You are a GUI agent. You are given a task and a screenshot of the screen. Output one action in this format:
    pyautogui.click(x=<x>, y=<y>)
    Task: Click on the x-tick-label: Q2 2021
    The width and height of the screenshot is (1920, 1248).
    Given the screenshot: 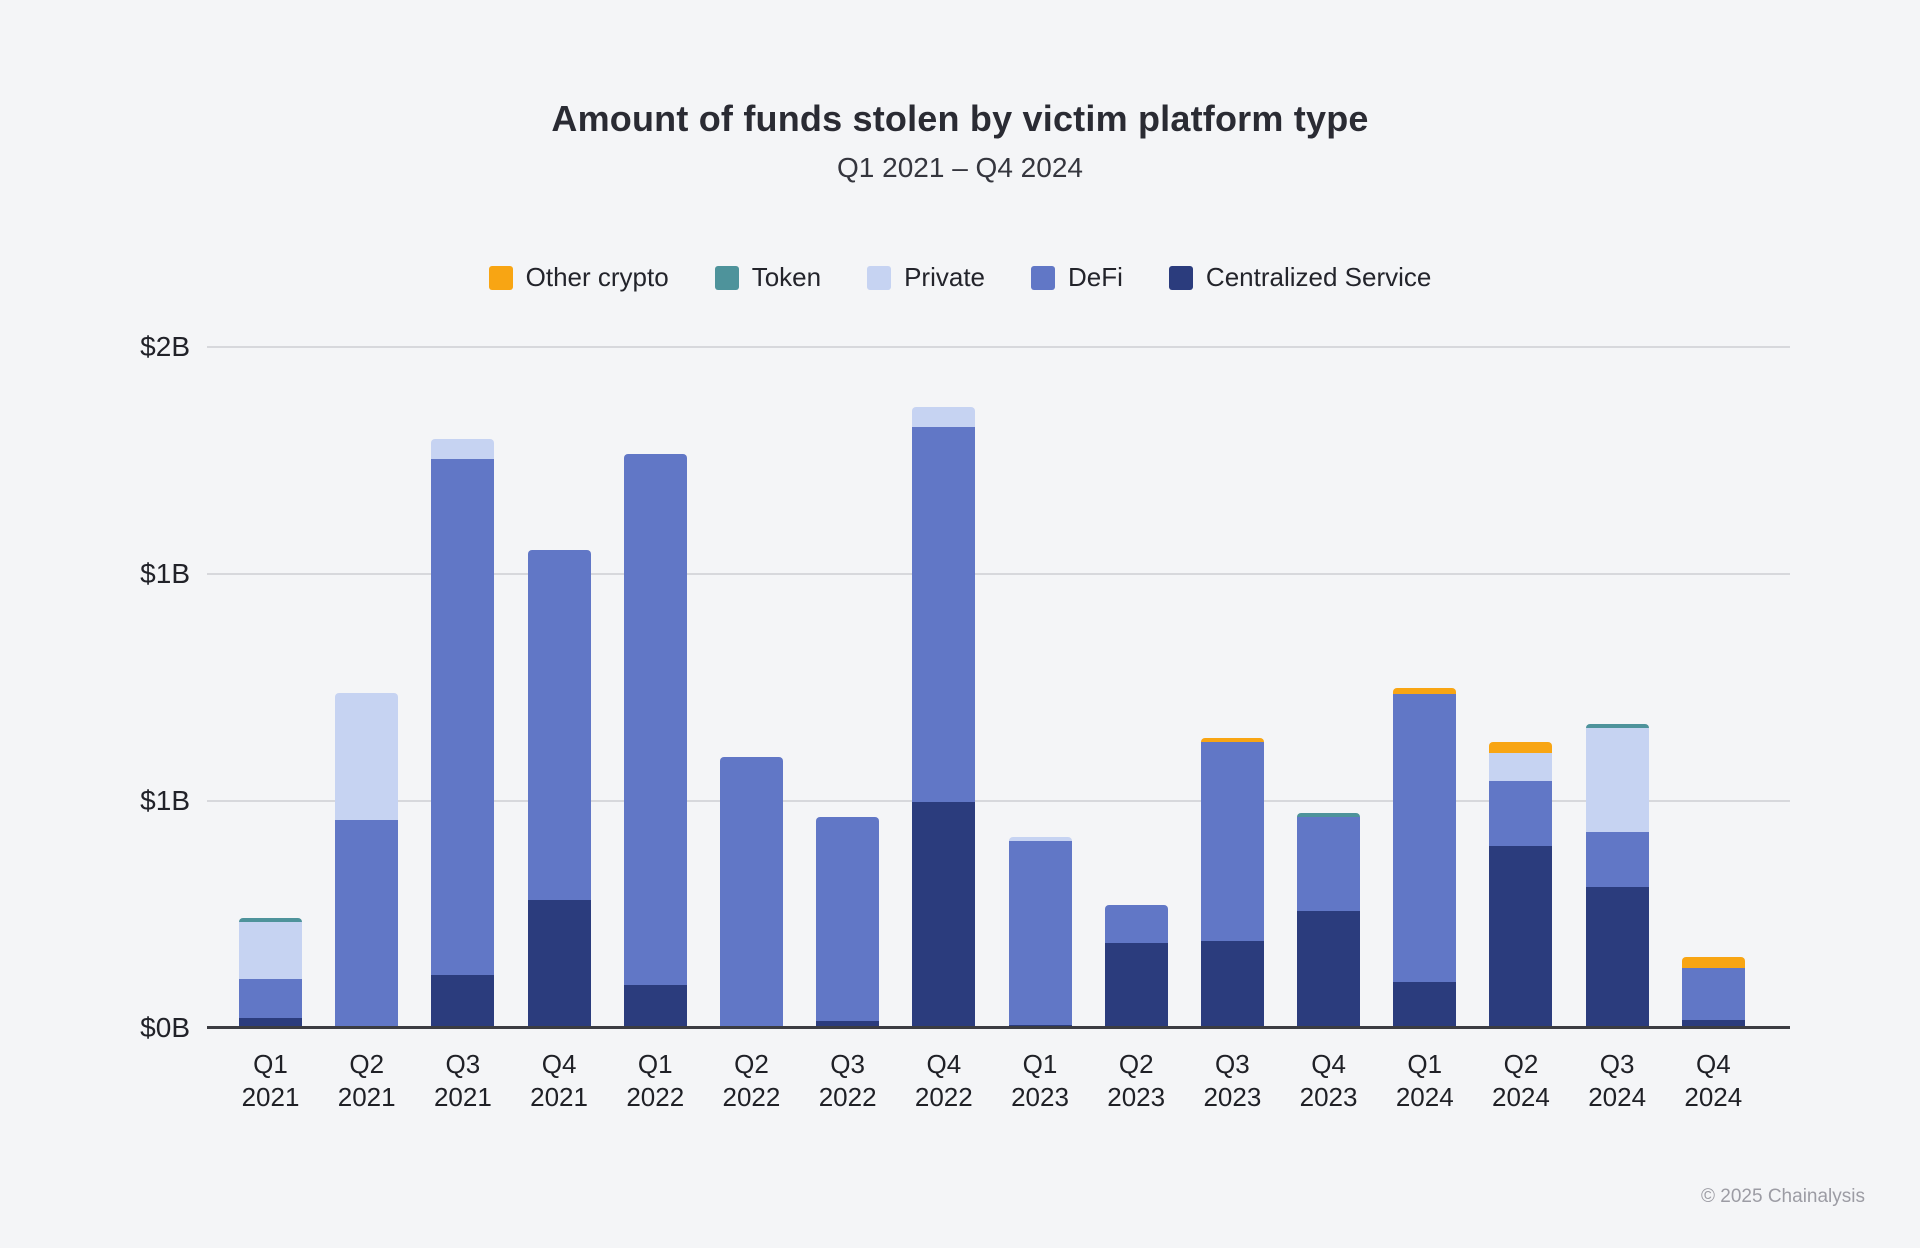 What is the action you would take?
    pyautogui.click(x=366, y=1080)
    